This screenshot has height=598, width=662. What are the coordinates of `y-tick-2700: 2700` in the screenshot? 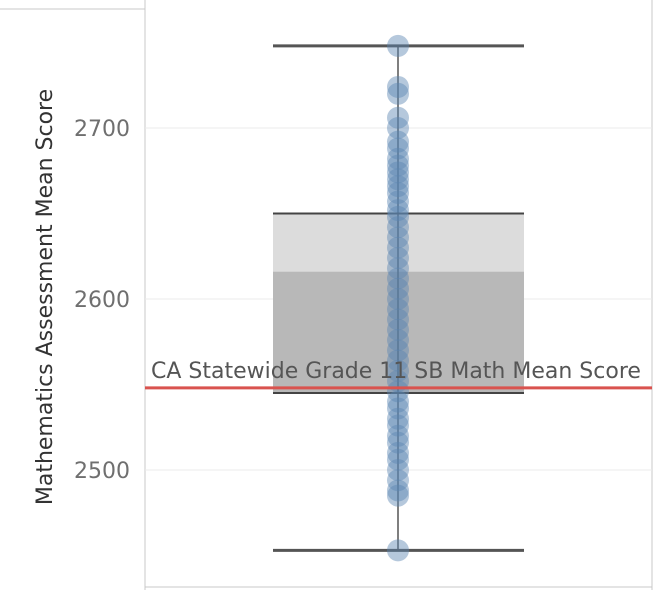 It's located at (102, 129).